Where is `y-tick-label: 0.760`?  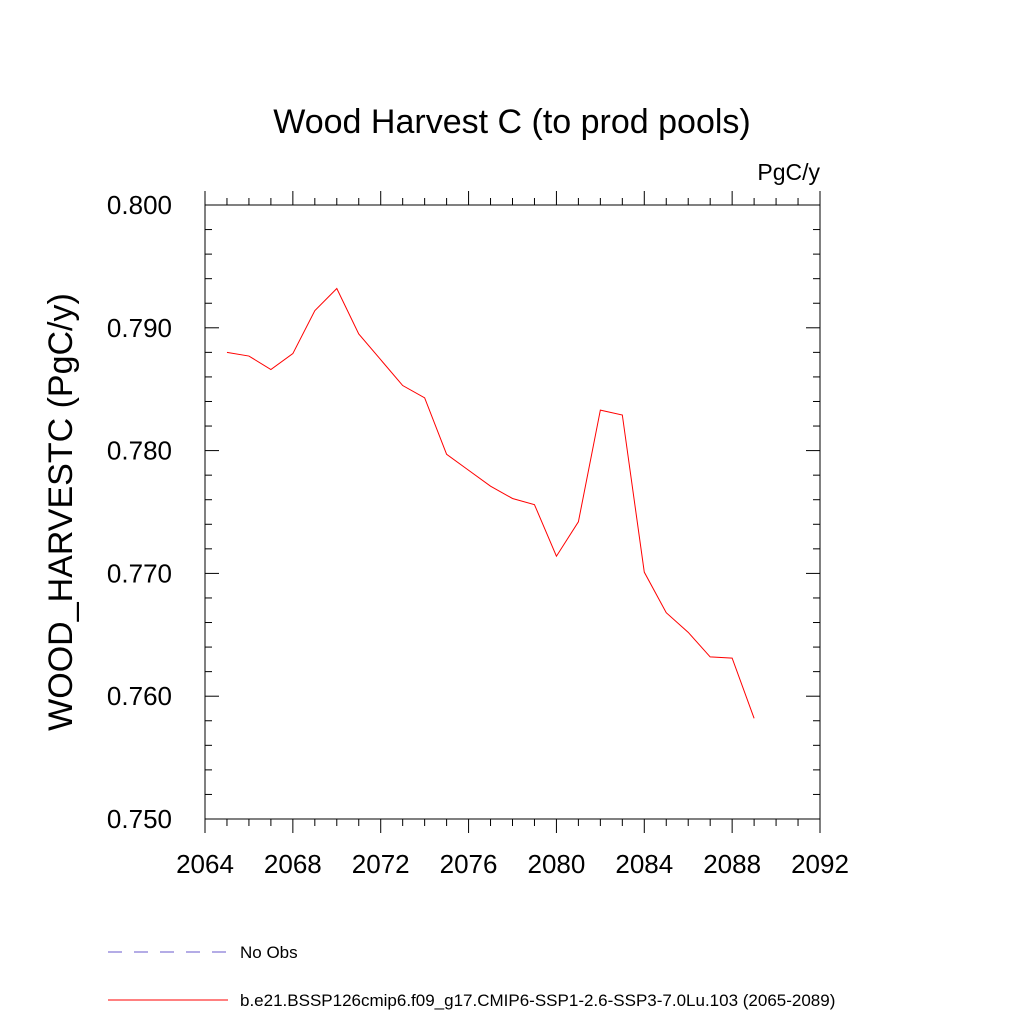 y-tick-label: 0.760 is located at coordinates (139, 696).